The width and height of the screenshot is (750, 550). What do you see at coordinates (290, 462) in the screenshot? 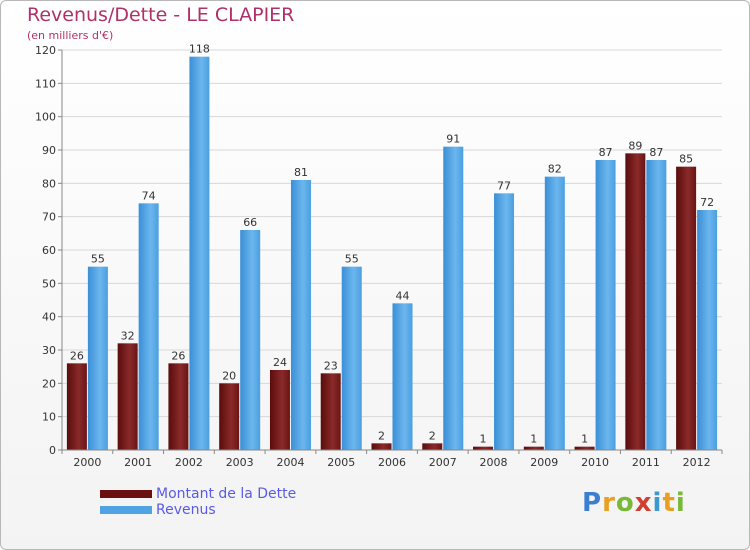
I see `x-tick-label: 2004` at bounding box center [290, 462].